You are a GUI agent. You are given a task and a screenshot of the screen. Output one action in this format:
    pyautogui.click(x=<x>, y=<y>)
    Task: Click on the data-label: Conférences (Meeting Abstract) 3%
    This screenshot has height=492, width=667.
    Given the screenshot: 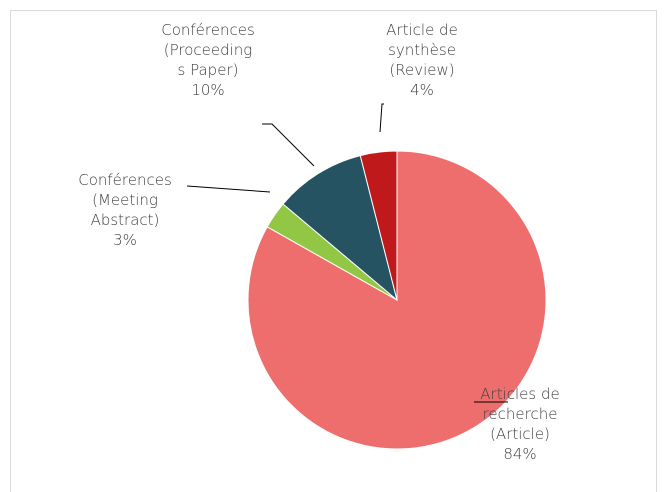 What is the action you would take?
    pyautogui.click(x=125, y=210)
    